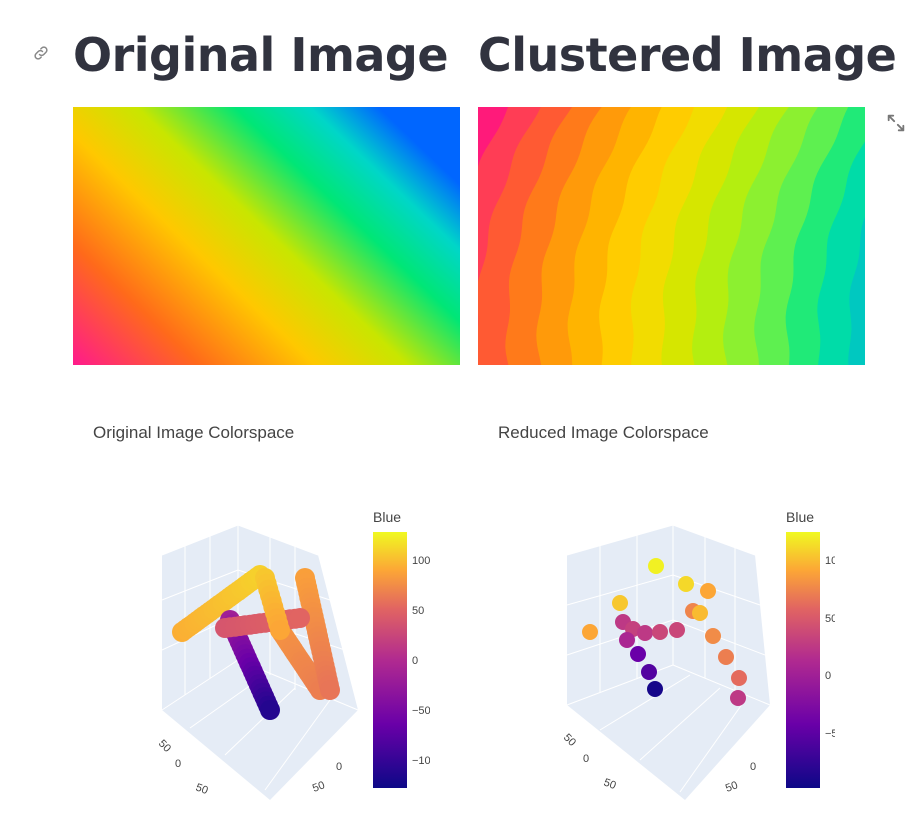 This screenshot has width=922, height=840. Describe the element at coordinates (687, 55) in the screenshot. I see `heading-clustered-image: Clustered Image` at that location.